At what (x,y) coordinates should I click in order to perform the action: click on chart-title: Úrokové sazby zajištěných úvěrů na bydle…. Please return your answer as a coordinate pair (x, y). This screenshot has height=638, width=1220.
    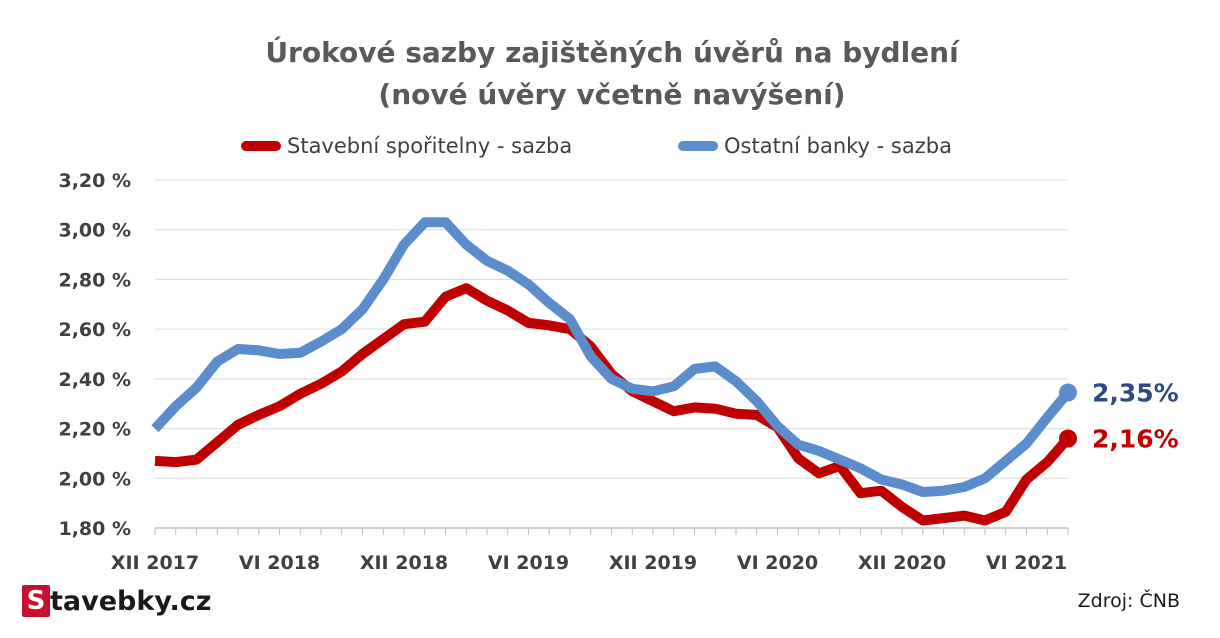
    Looking at the image, I should click on (612, 52).